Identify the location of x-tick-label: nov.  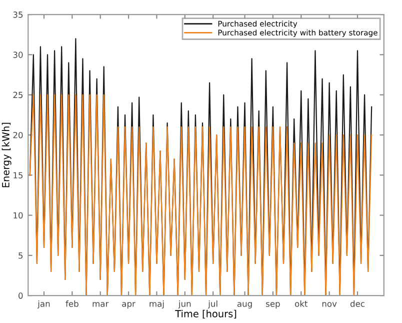
(329, 304).